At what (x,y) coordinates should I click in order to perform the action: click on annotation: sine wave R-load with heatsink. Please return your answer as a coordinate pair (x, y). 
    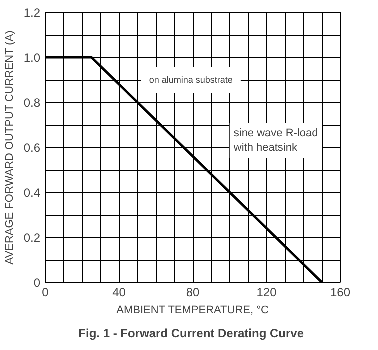
    Looking at the image, I should click on (275, 141).